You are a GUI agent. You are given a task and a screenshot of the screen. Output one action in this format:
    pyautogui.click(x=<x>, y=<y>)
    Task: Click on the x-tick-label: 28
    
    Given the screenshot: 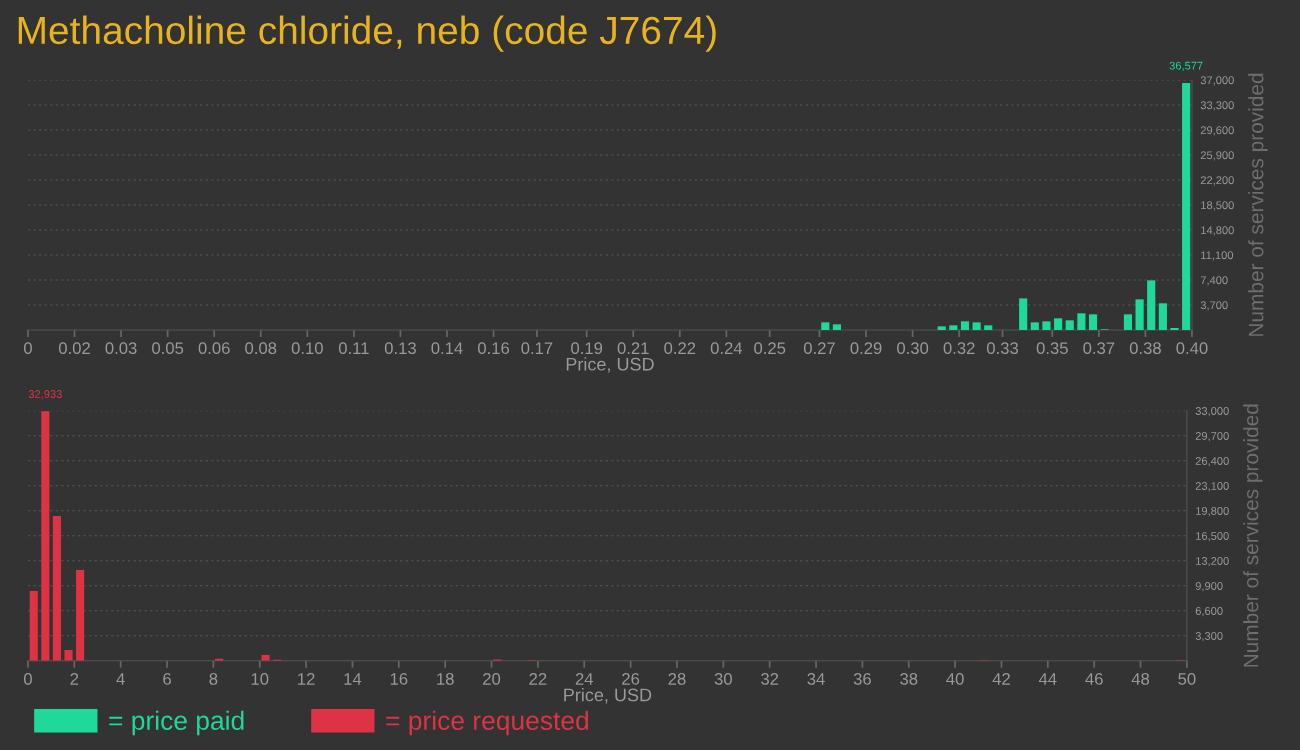 What is the action you would take?
    pyautogui.click(x=677, y=679)
    